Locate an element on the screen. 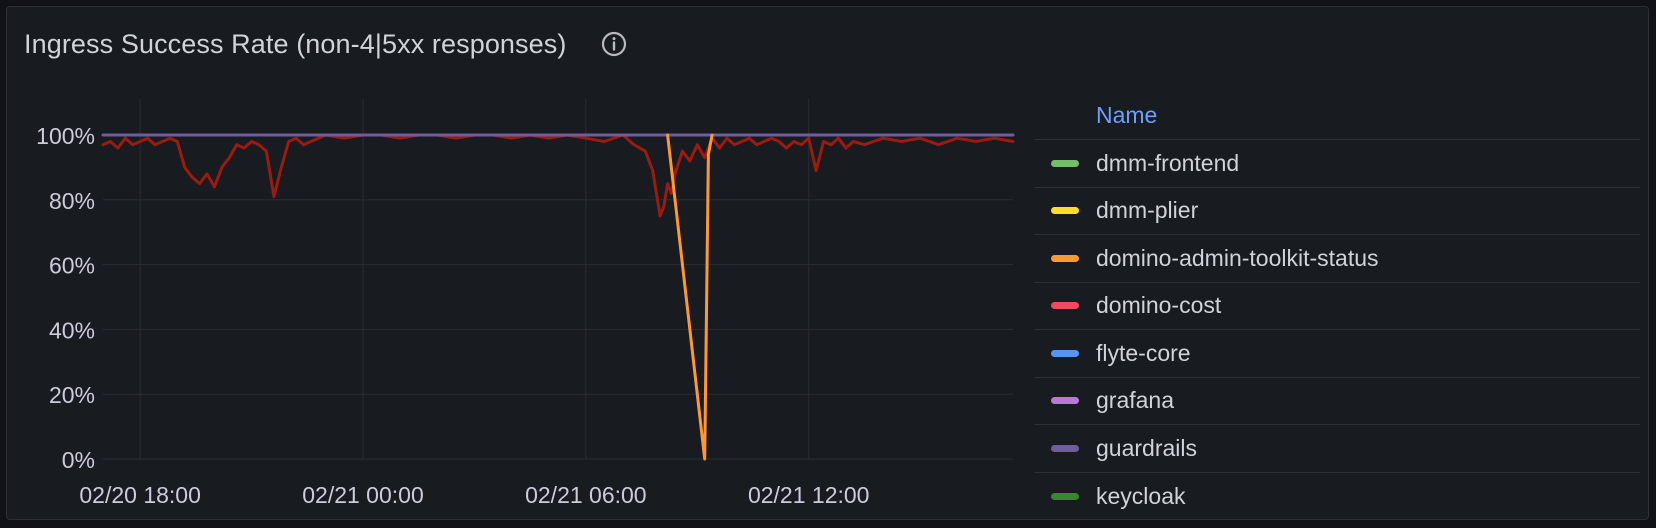  legend-item: flyte-core is located at coordinates (1337, 354).